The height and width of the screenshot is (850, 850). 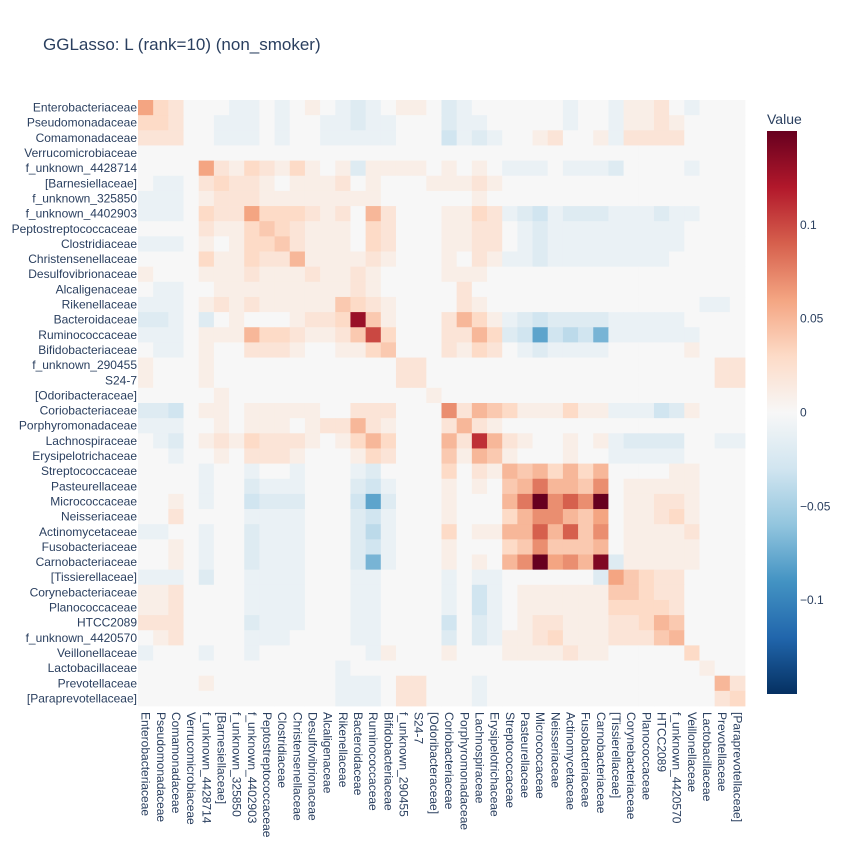 What do you see at coordinates (808, 225) in the screenshot?
I see `colorbar-tick-label: 0.1` at bounding box center [808, 225].